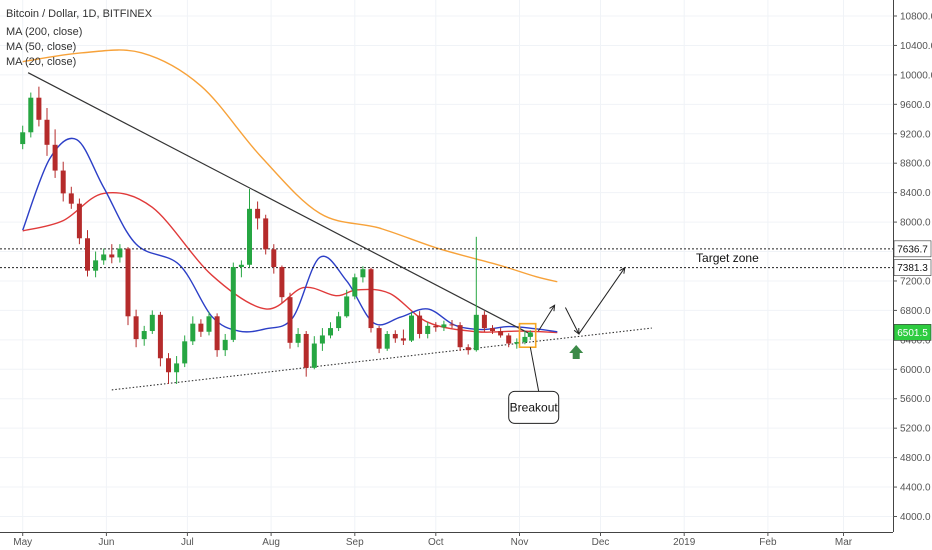  Describe the element at coordinates (41, 47) in the screenshot. I see `legend-ma50: MA (50, close)` at that location.